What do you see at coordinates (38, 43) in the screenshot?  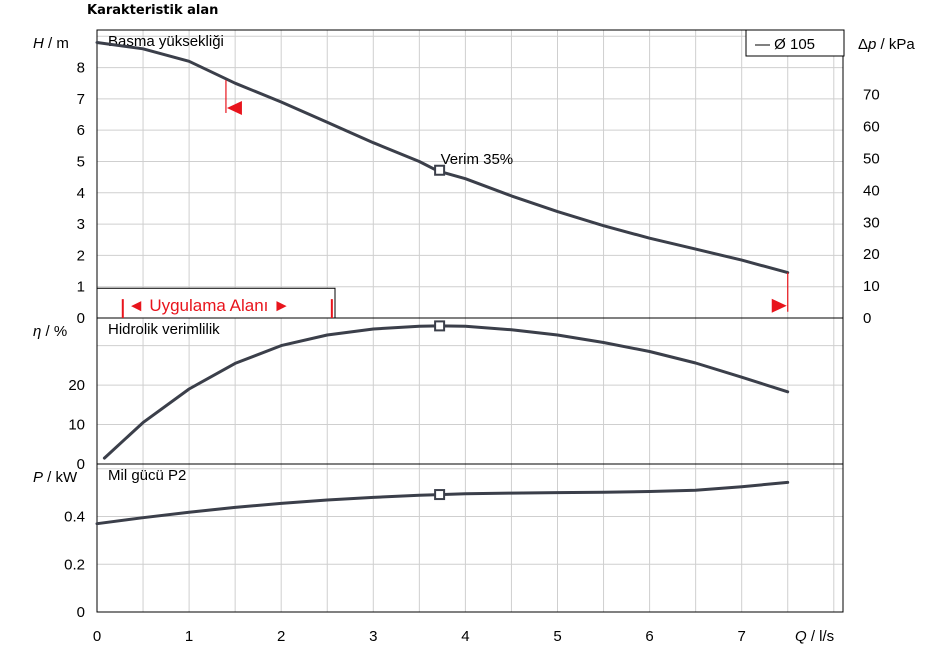 I see `y-axis-var: H` at bounding box center [38, 43].